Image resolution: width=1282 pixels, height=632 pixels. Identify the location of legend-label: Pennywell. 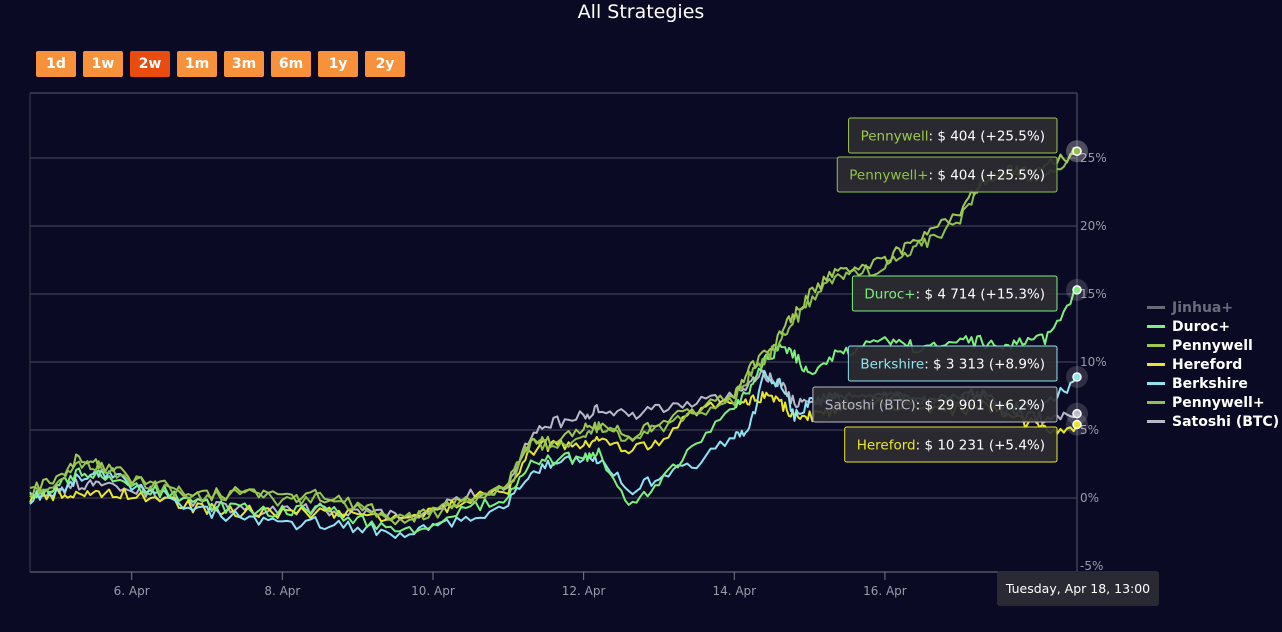
(1212, 345).